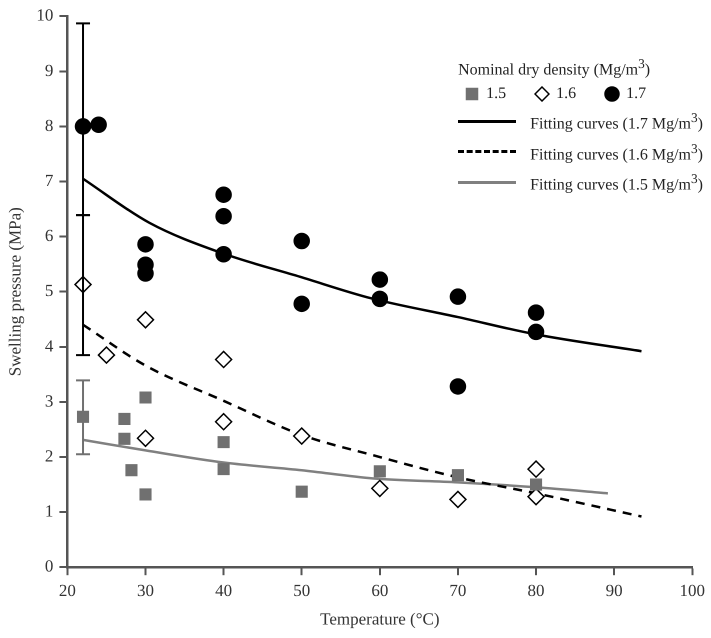 This screenshot has height=638, width=711. I want to click on legend-label: Fitting curves (1.7 Mg/m$^{3}$), so click(616, 122).